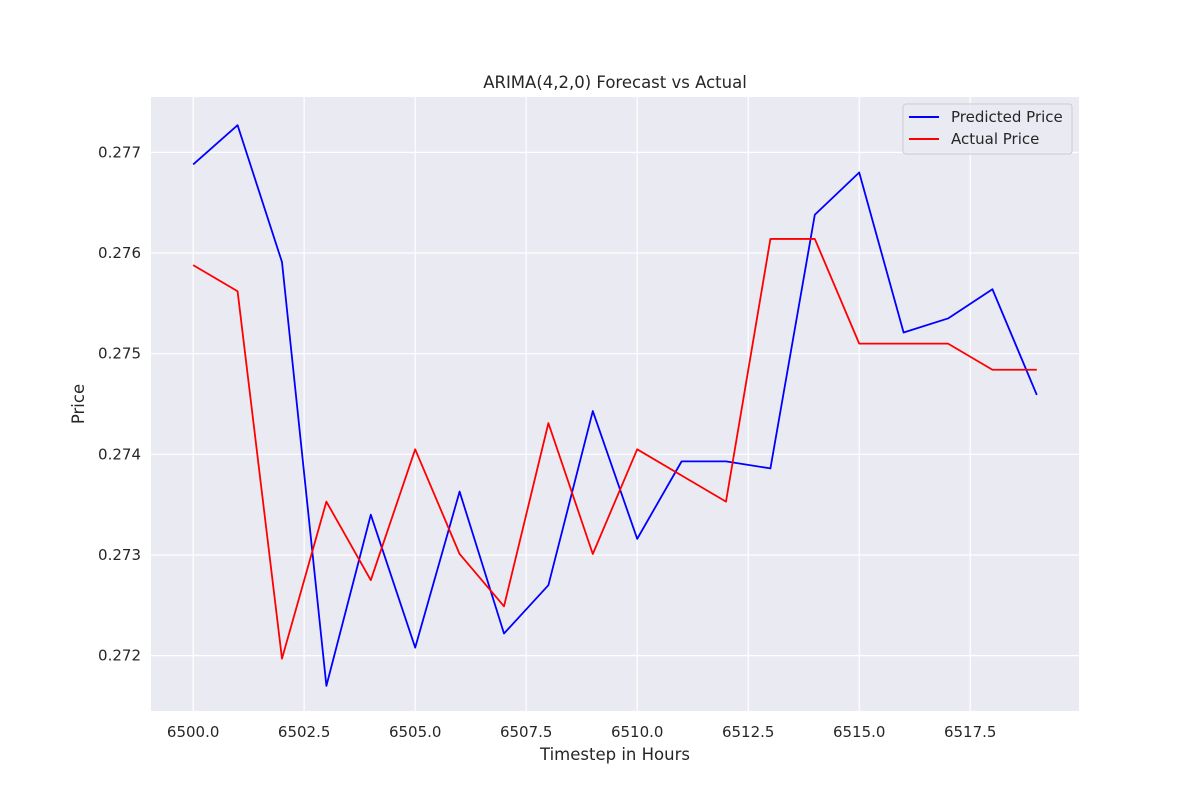 The height and width of the screenshot is (800, 1200). Describe the element at coordinates (748, 732) in the screenshot. I see `x-tick-label: 6512.5` at that location.